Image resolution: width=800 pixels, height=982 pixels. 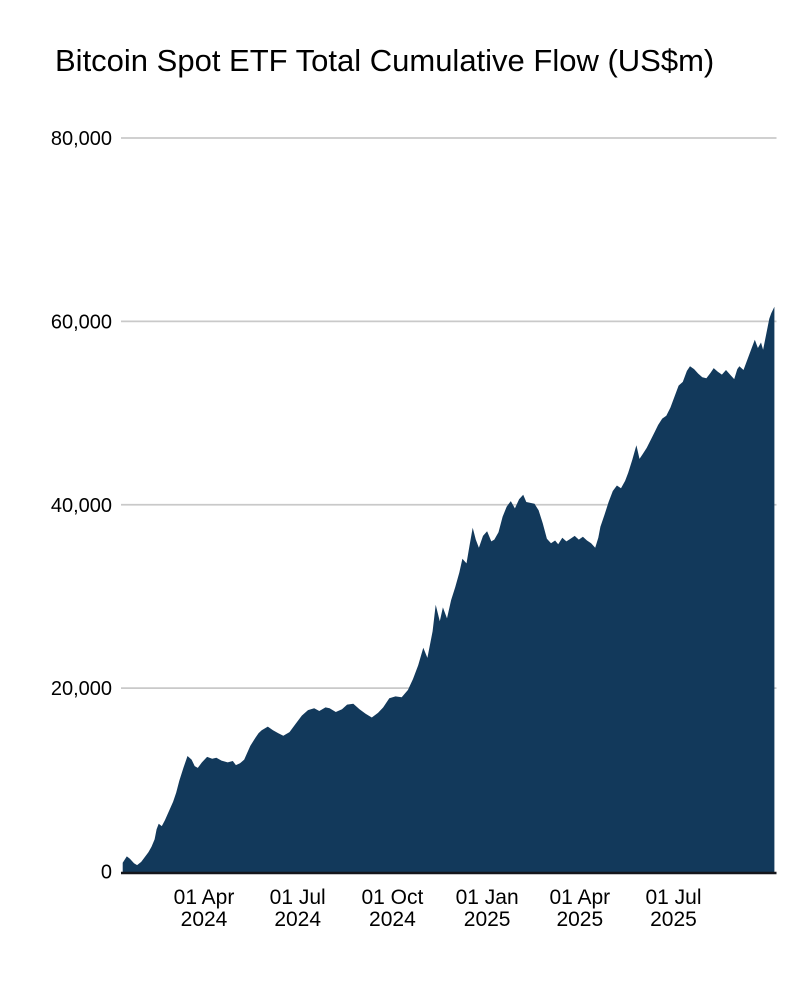 I want to click on y-axis-tick-label: 80,000, so click(x=81, y=139).